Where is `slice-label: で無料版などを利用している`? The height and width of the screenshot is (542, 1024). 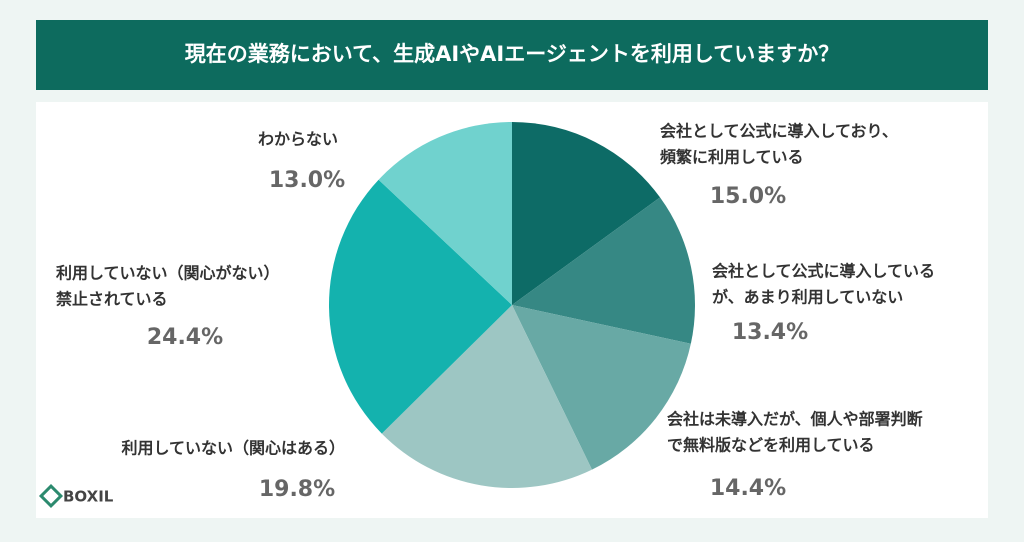 slice-label: で無料版などを利用している is located at coordinates (771, 445).